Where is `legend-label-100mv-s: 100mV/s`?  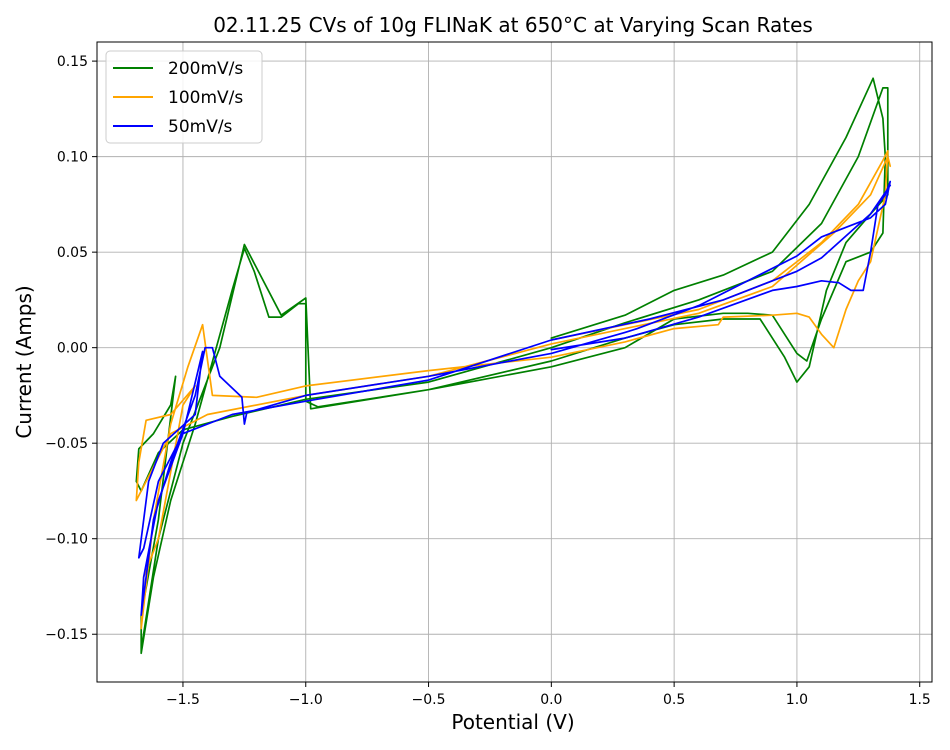
legend-label-100mv-s: 100mV/s is located at coordinates (205, 98).